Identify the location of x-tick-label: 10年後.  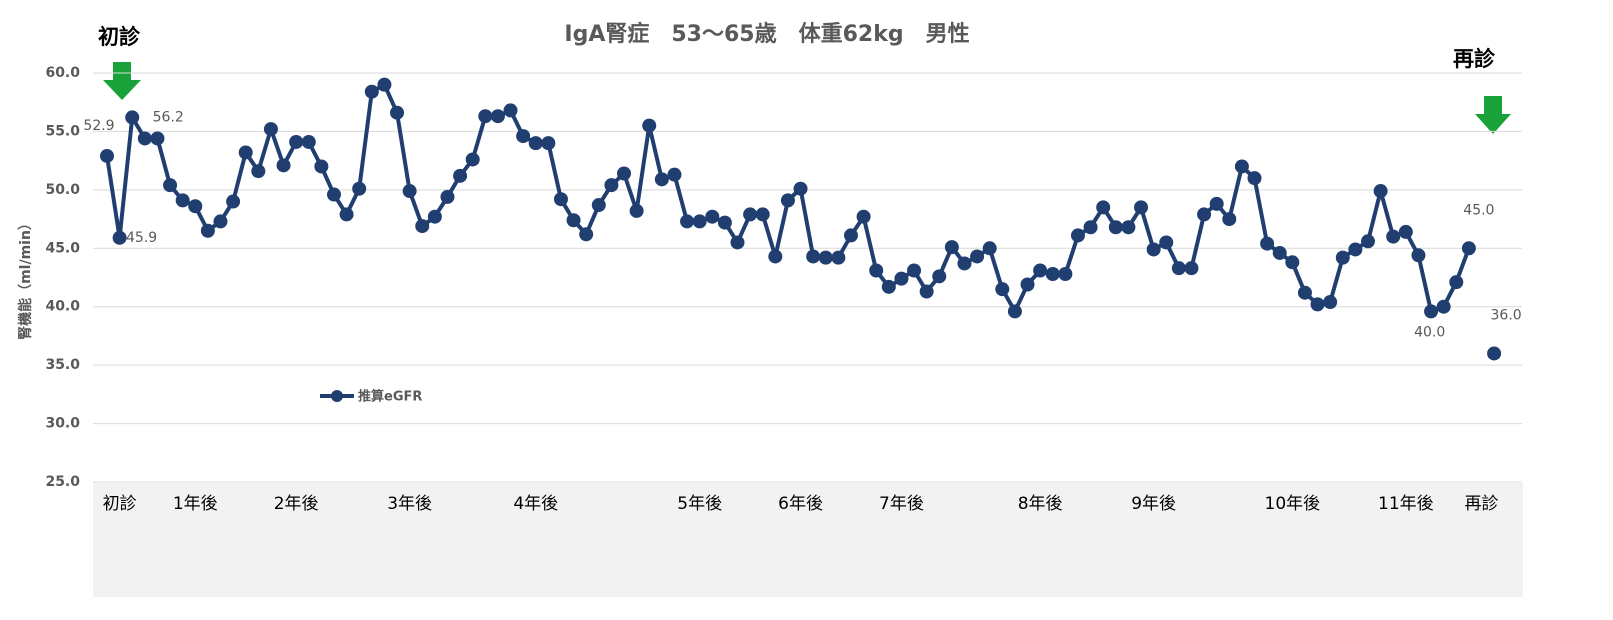
(1293, 504).